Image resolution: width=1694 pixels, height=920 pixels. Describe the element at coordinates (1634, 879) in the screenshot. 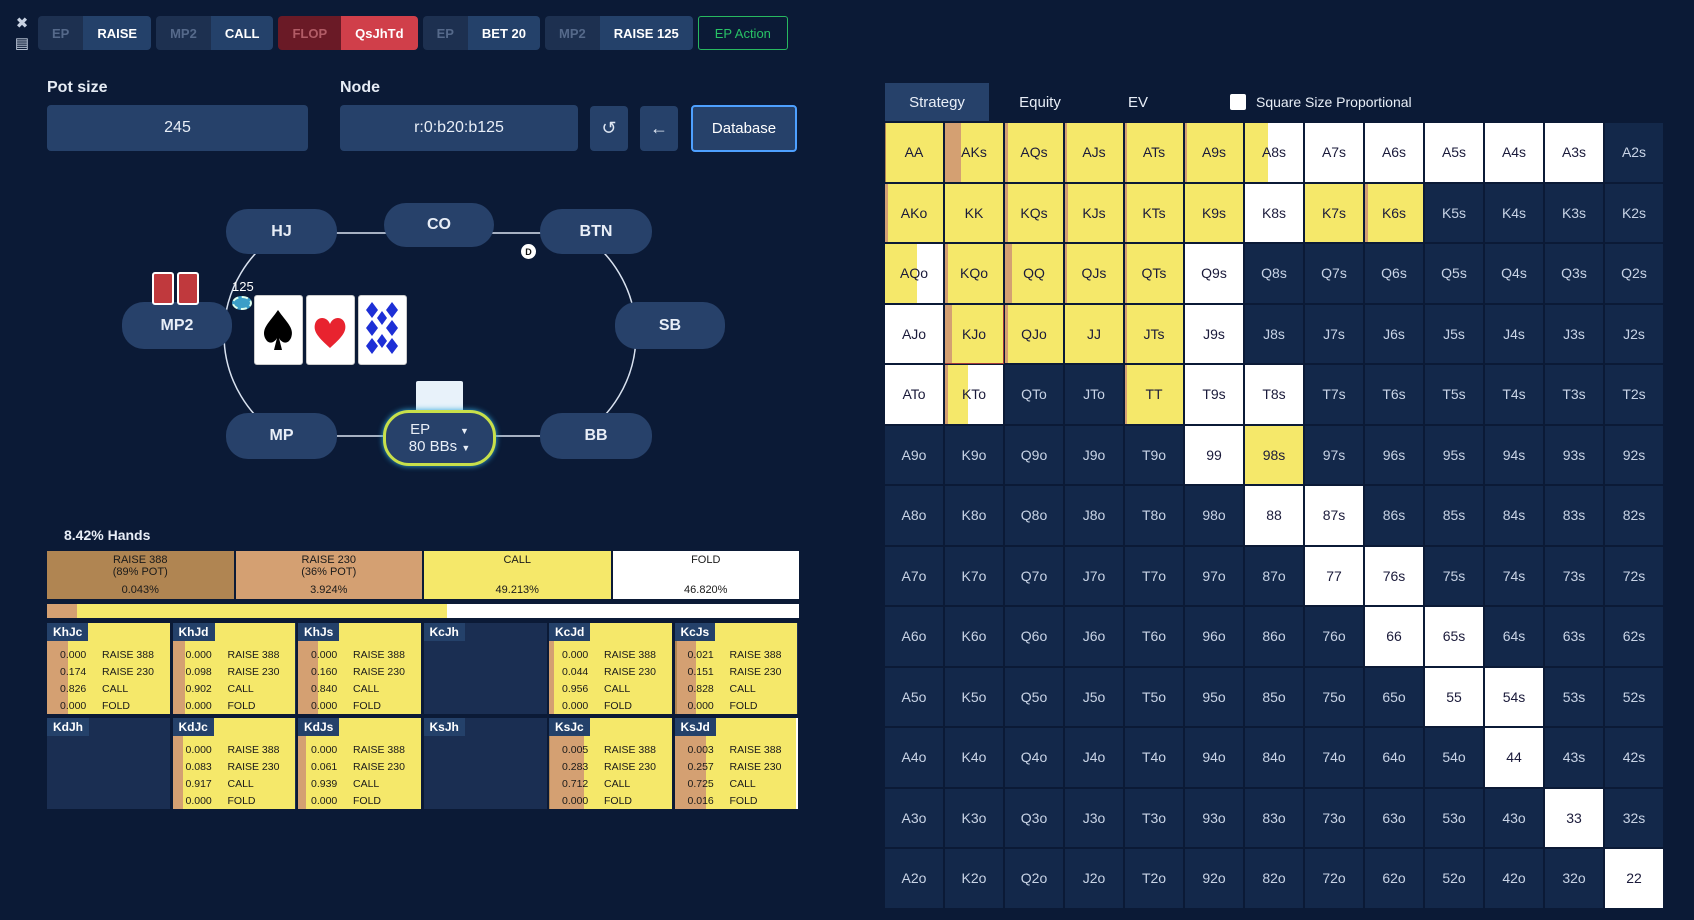

I see `hand-cell: 22` at that location.